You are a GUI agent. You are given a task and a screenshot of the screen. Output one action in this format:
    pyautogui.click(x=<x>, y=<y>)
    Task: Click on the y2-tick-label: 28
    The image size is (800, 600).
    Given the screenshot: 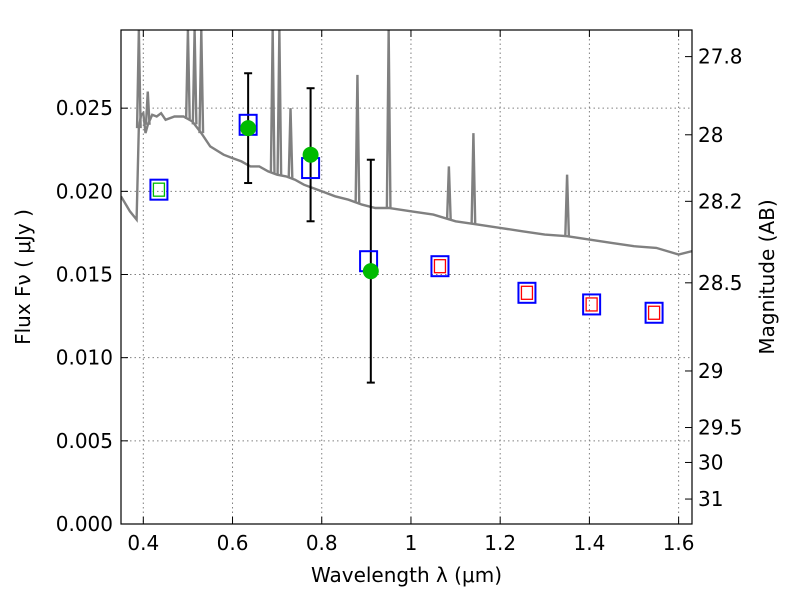 What is the action you would take?
    pyautogui.click(x=710, y=135)
    